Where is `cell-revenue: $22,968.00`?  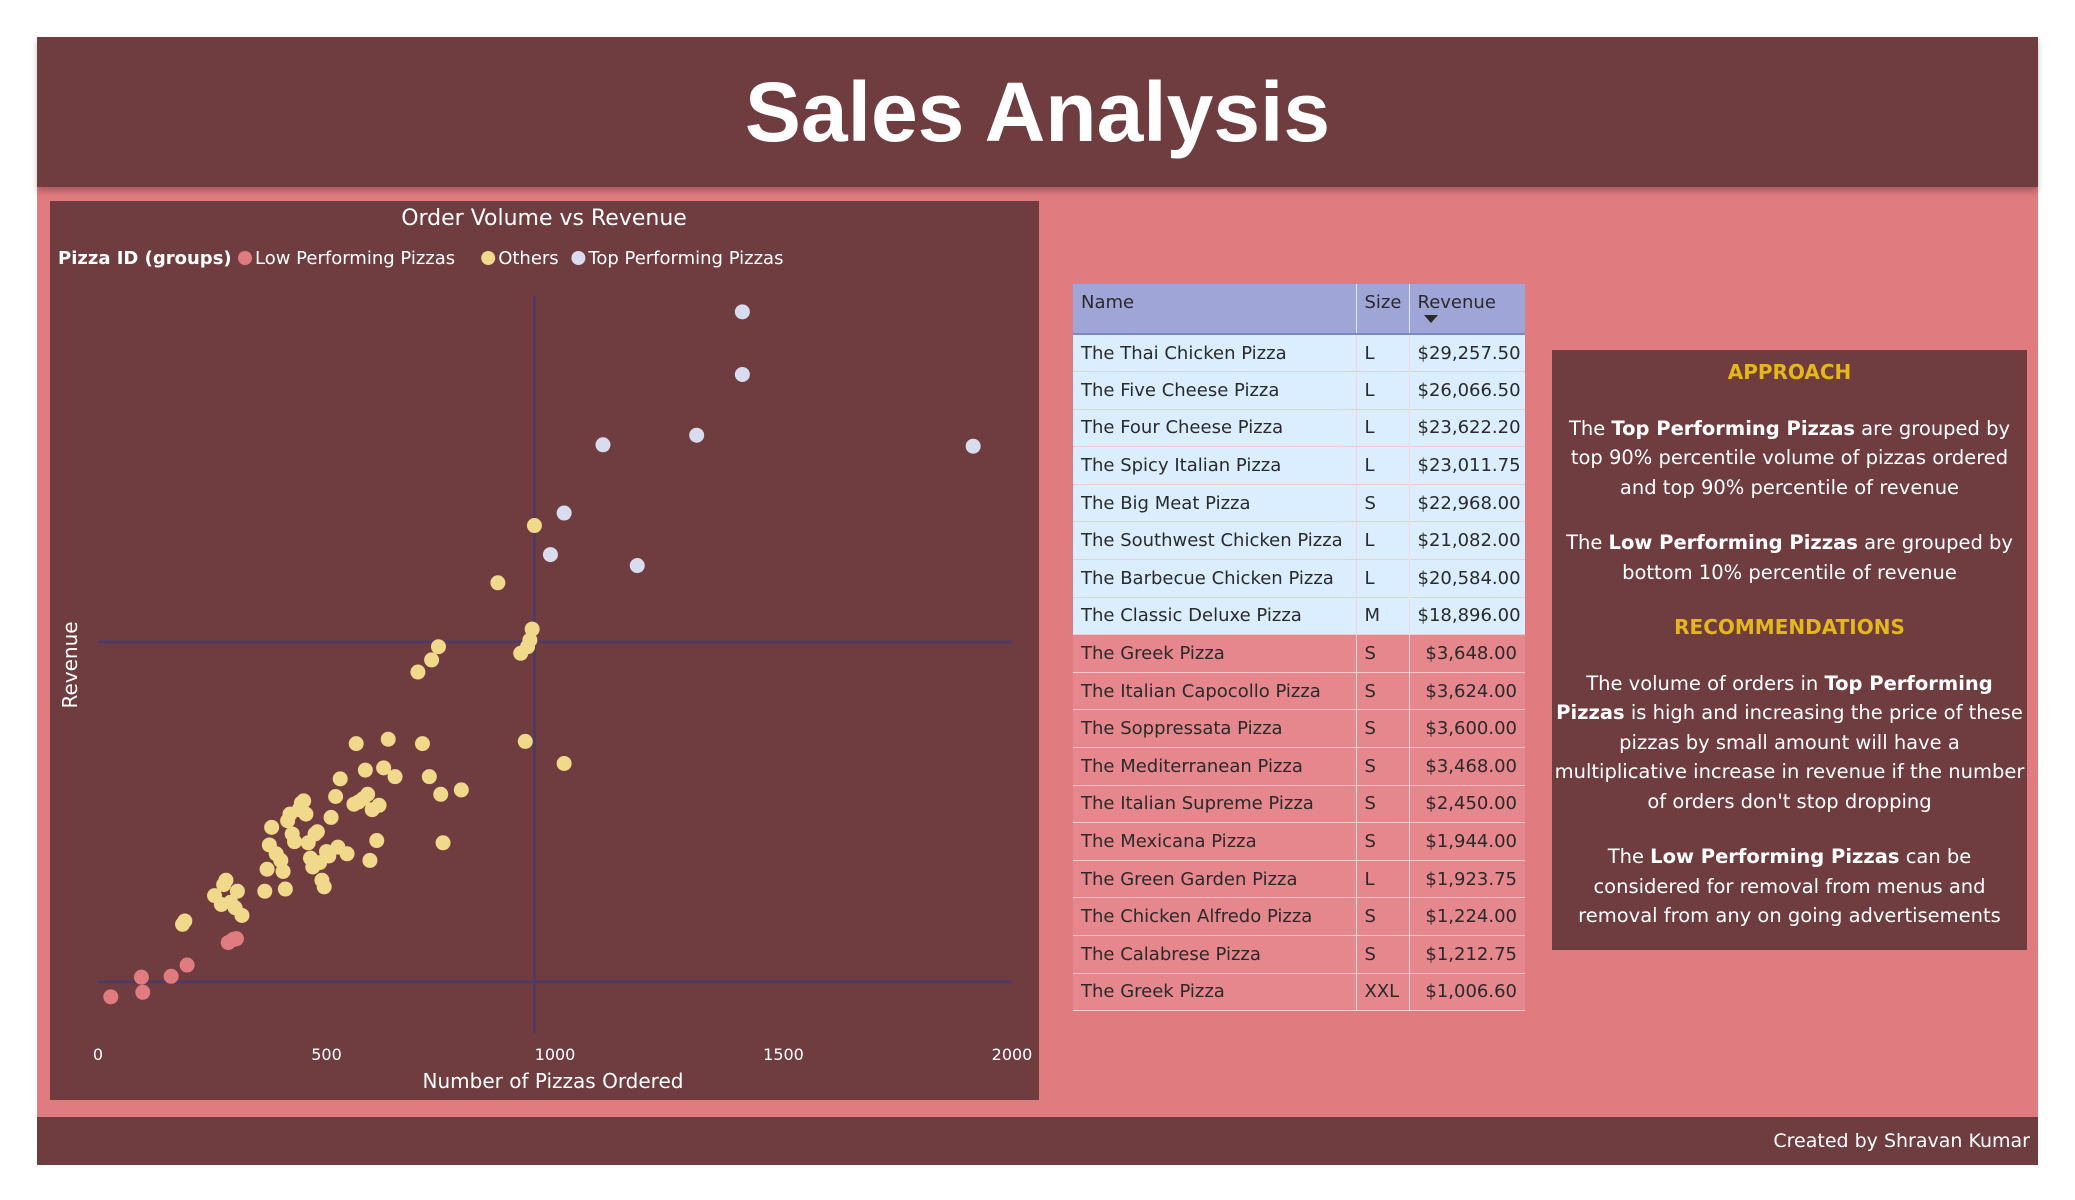
cell-revenue: $22,968.00 is located at coordinates (1467, 503).